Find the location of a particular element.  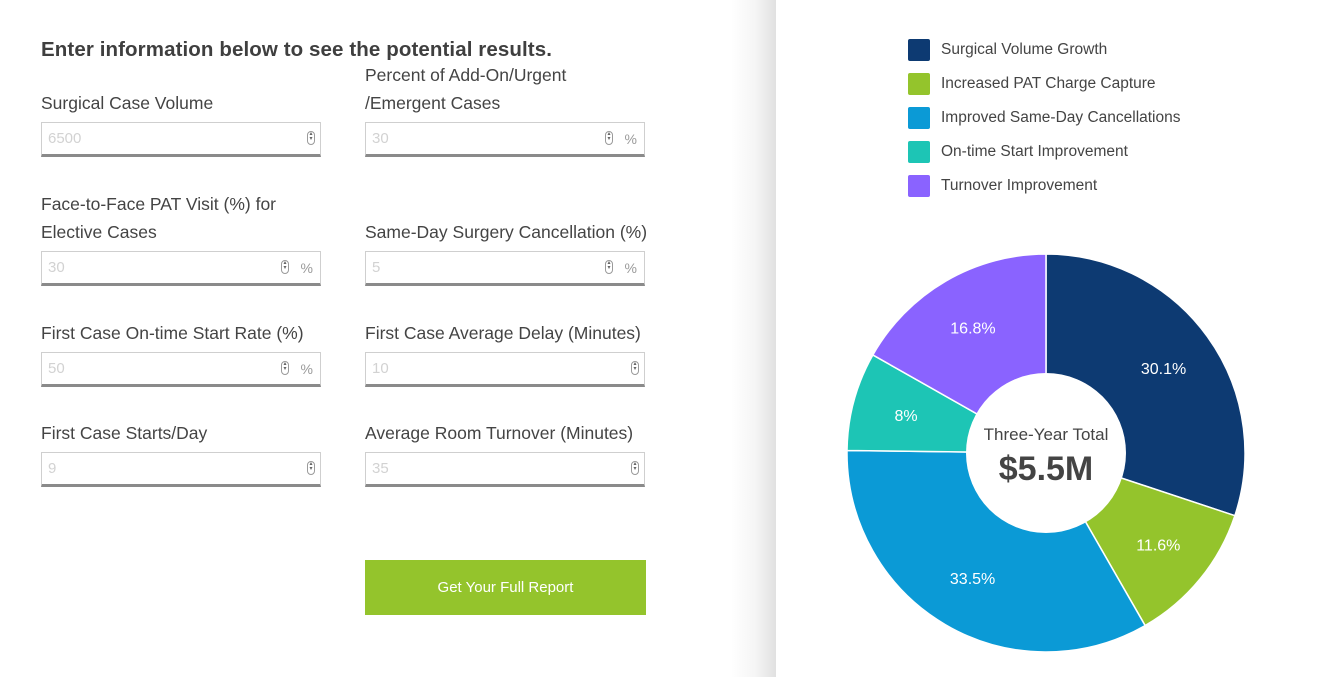

slice-data-label: 16.8% is located at coordinates (972, 329).